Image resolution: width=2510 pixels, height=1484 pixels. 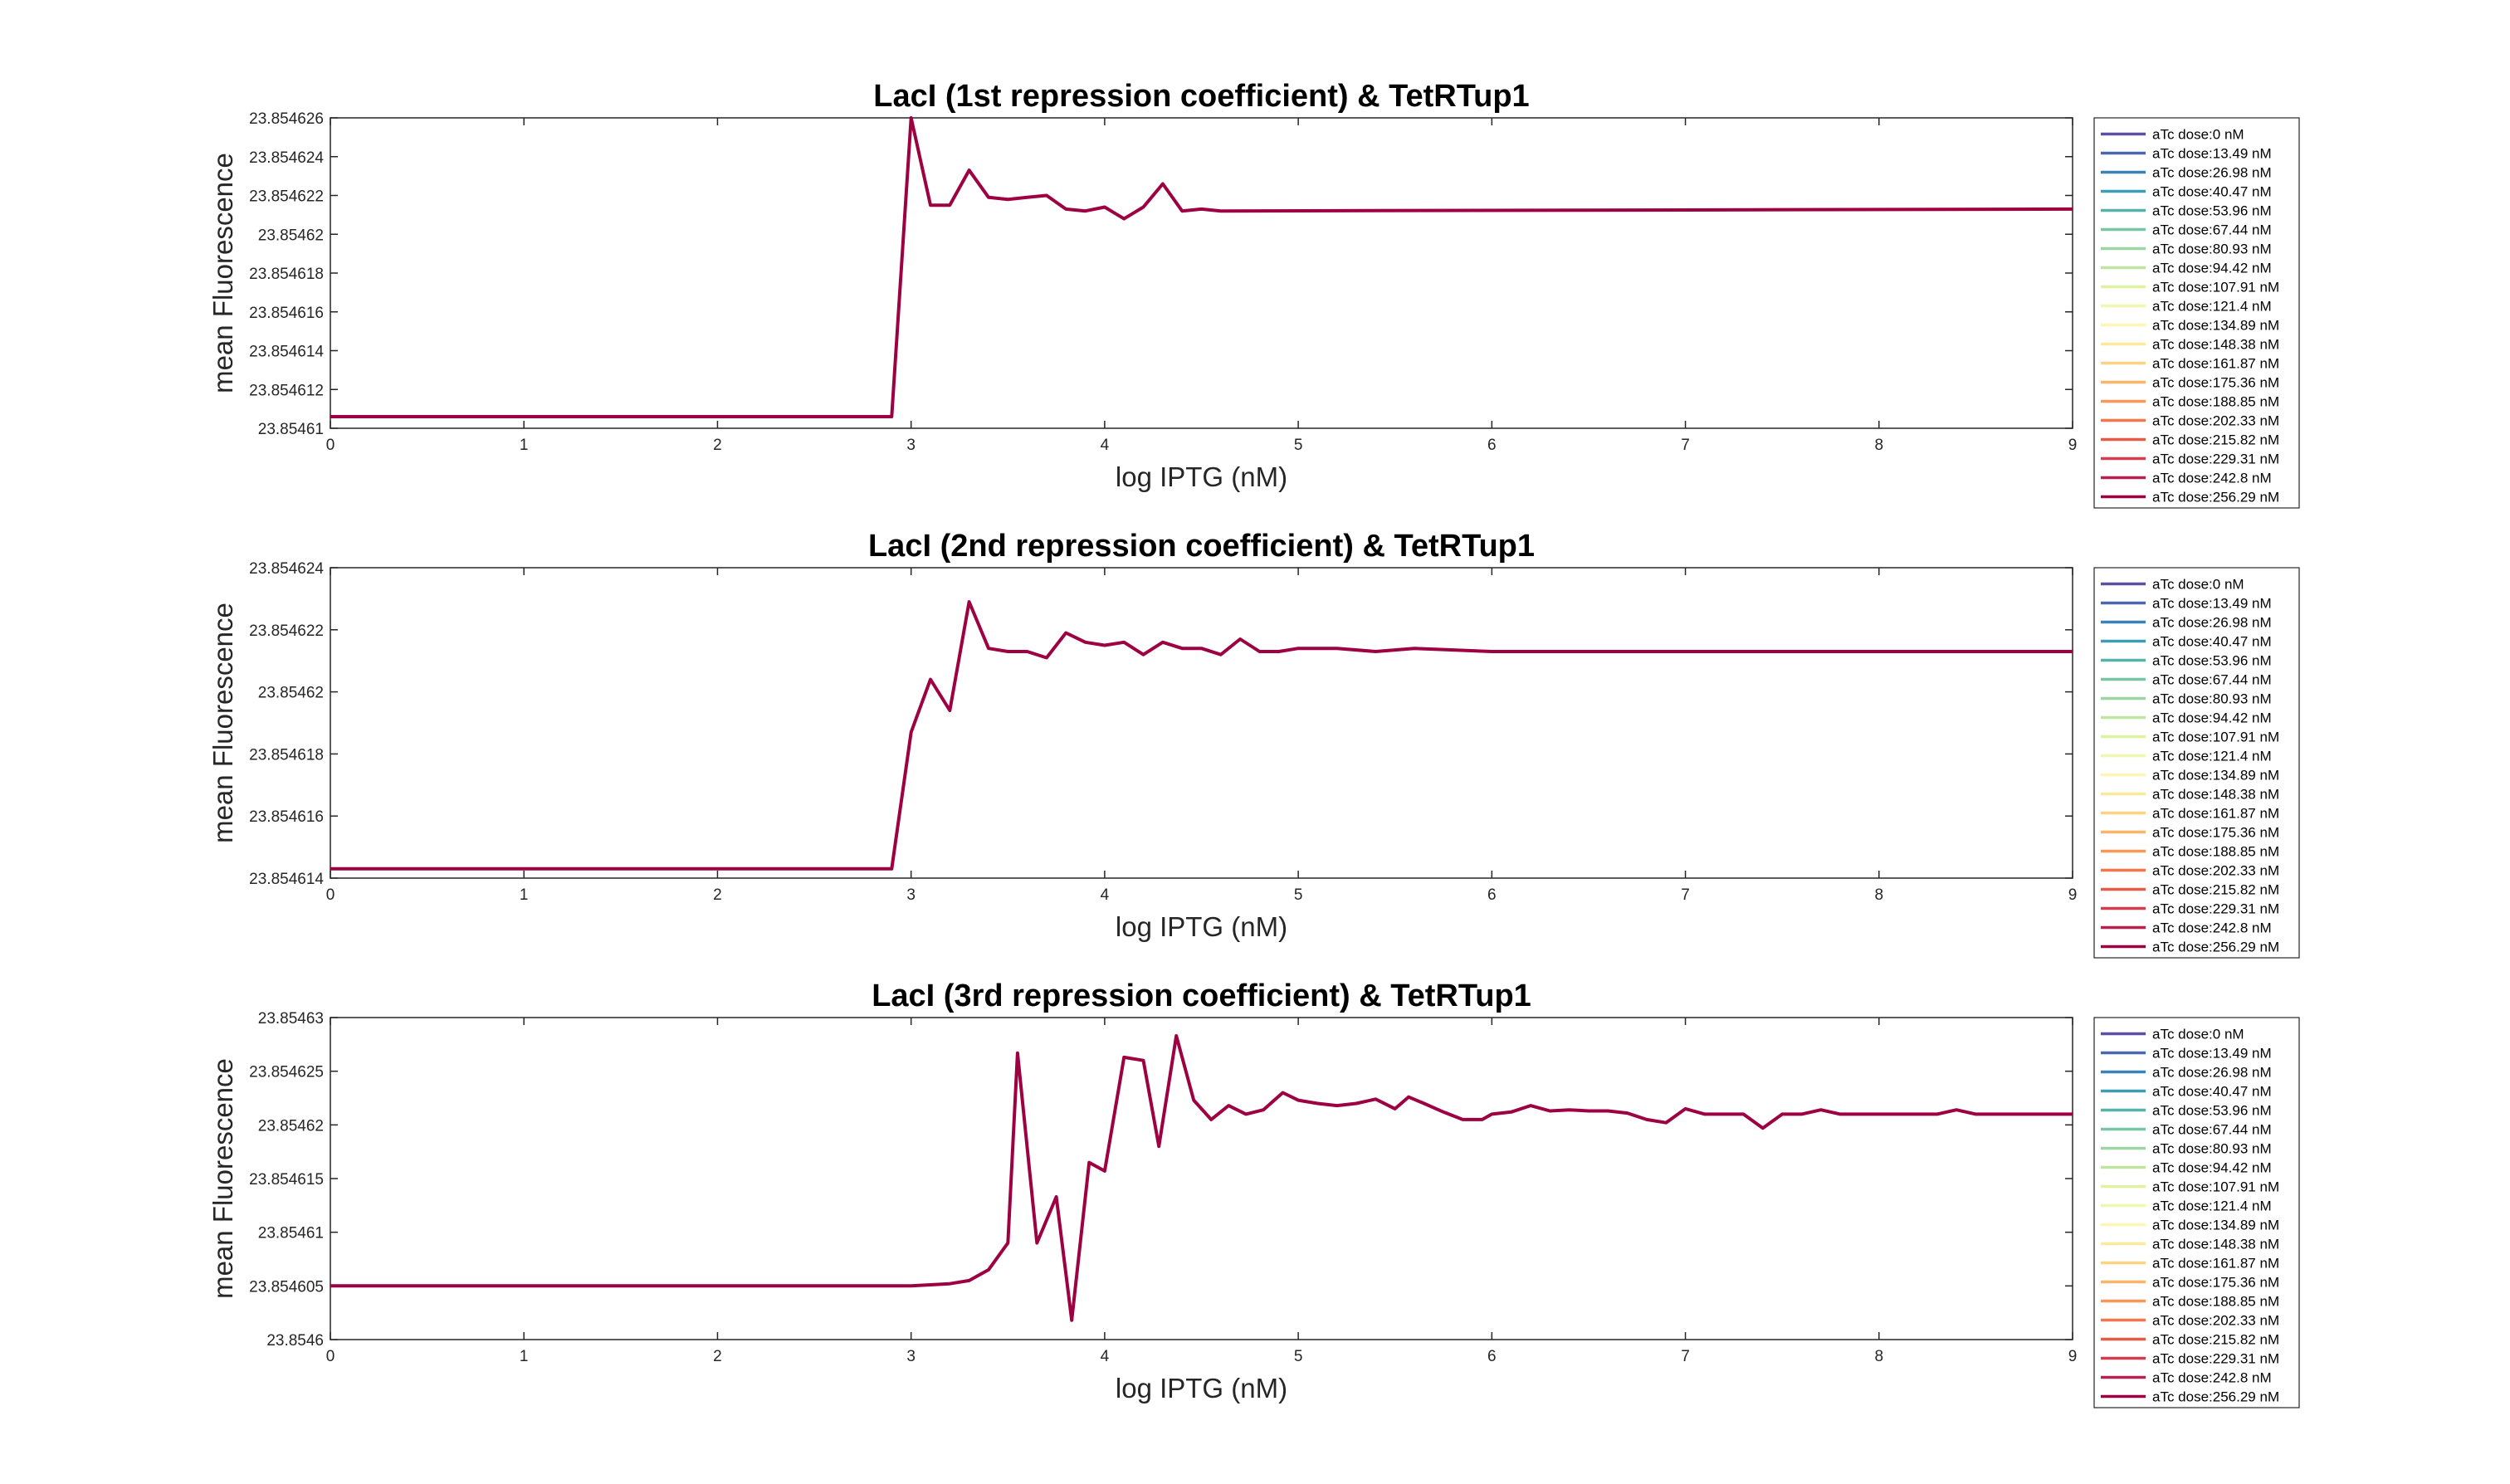 What do you see at coordinates (2215, 1244) in the screenshot?
I see `legend-entry: aTc dose:148.38 nM` at bounding box center [2215, 1244].